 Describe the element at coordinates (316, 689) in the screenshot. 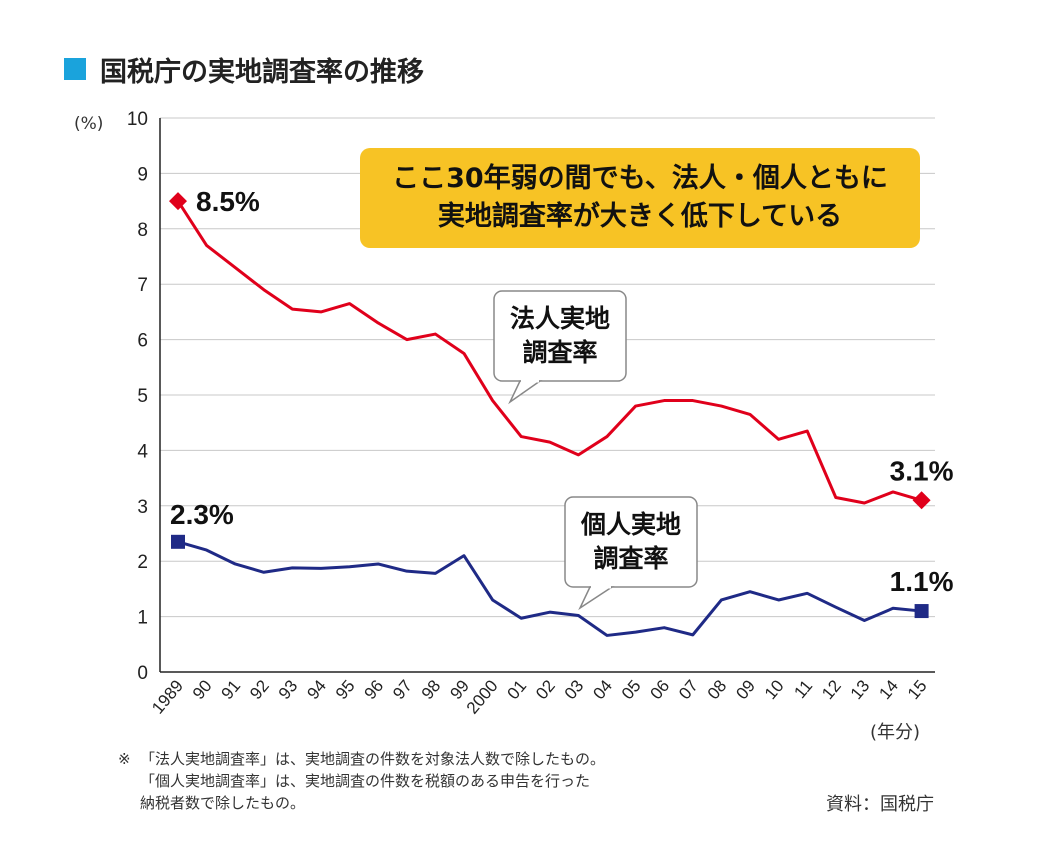

I see `x-tick-label: 94` at that location.